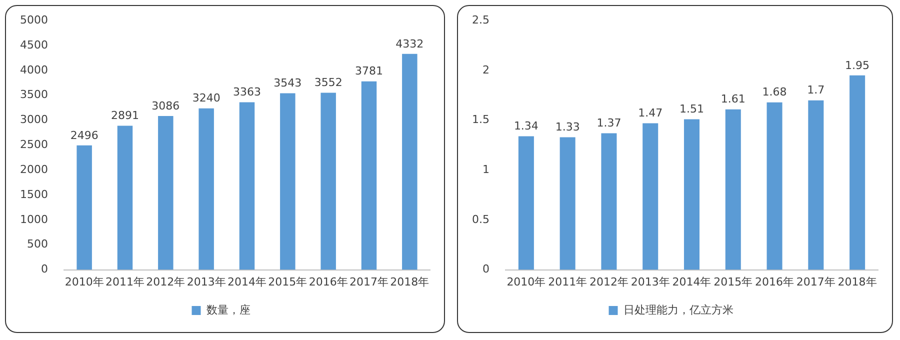  Describe the element at coordinates (857, 65) in the screenshot. I see `data-label: 1.95` at that location.